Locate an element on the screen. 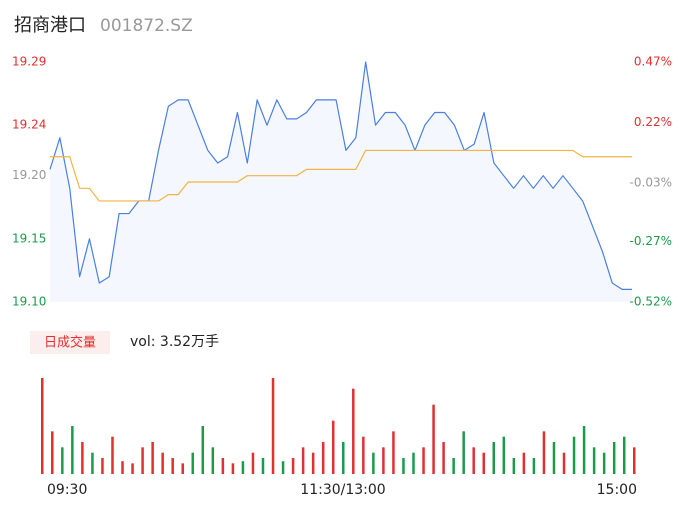  y-tick-label: 19.24 is located at coordinates (29, 125).